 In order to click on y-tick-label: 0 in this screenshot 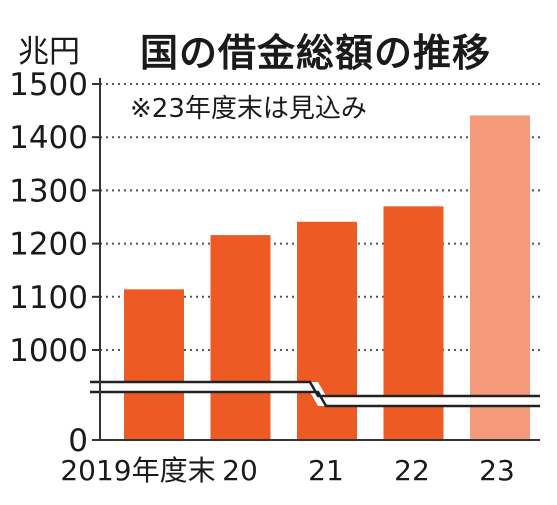, I will do `click(78, 441)`.